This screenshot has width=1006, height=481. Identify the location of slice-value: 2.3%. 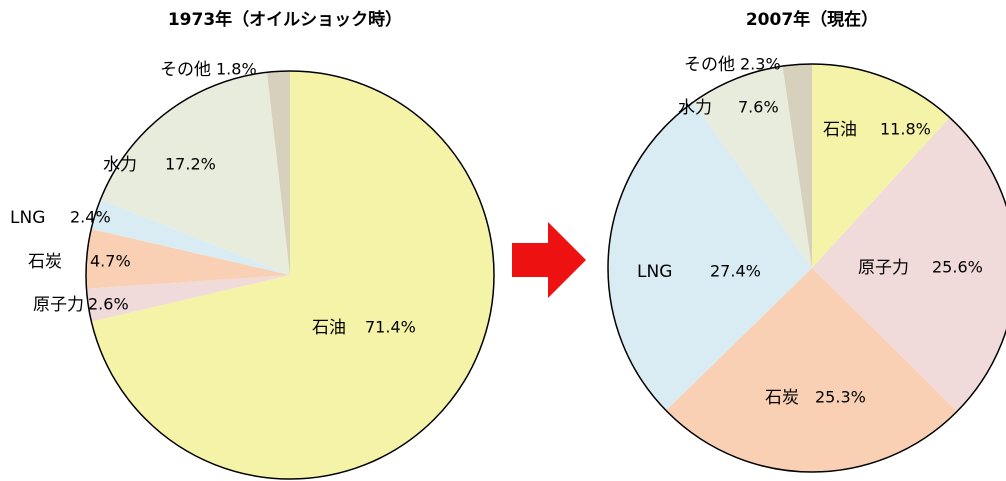
(760, 64).